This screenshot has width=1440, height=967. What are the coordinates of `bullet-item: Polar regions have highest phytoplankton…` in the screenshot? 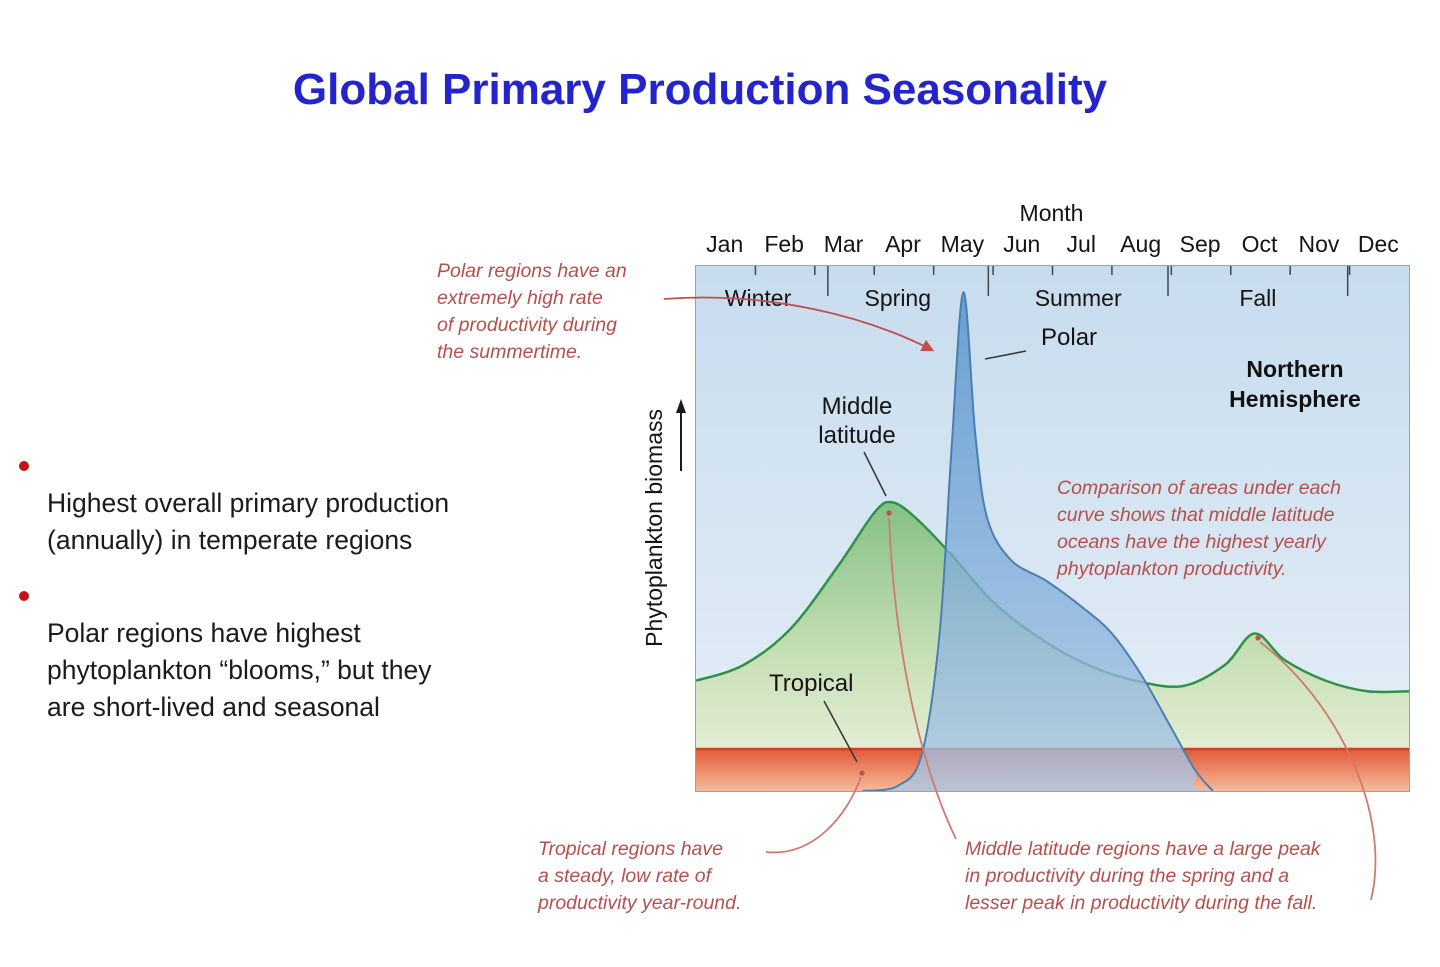 It's located at (268, 652).